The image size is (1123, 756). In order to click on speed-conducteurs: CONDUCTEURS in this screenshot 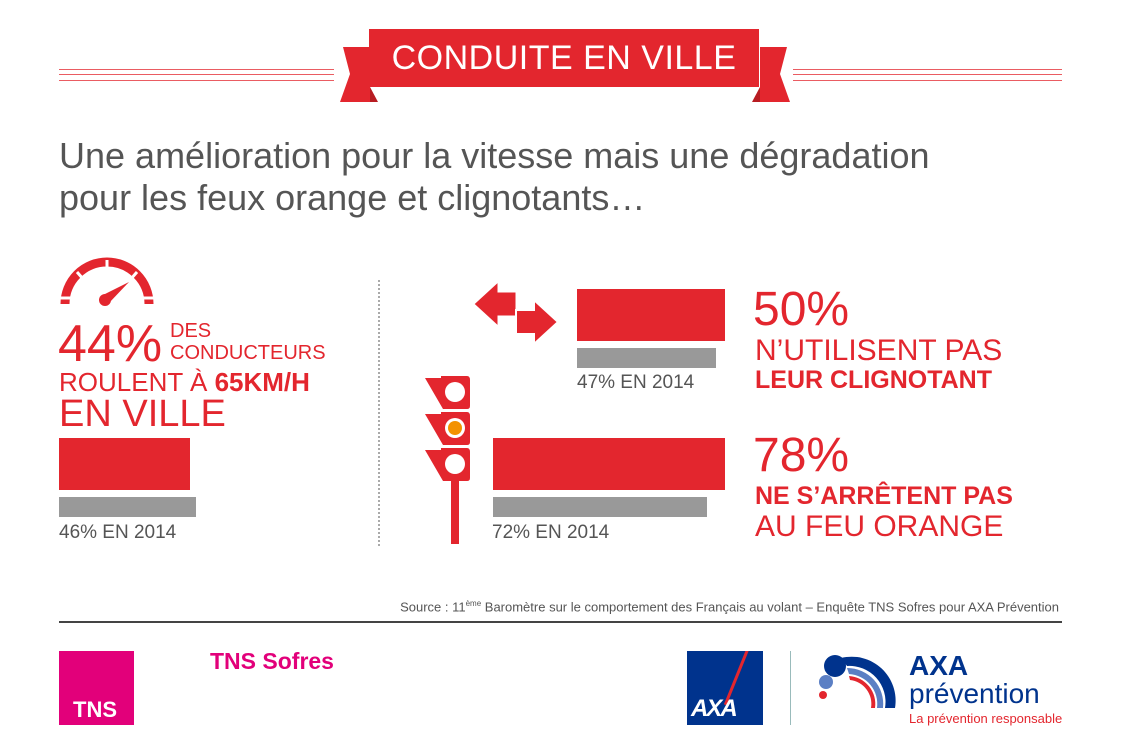, I will do `click(248, 353)`.